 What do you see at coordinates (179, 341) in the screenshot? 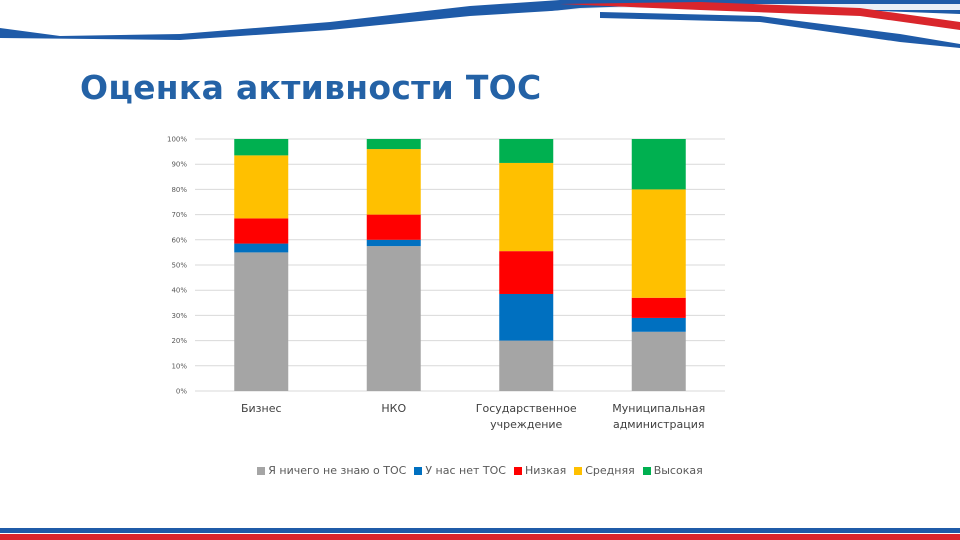
I see `y-tick-label: 20%` at bounding box center [179, 341].